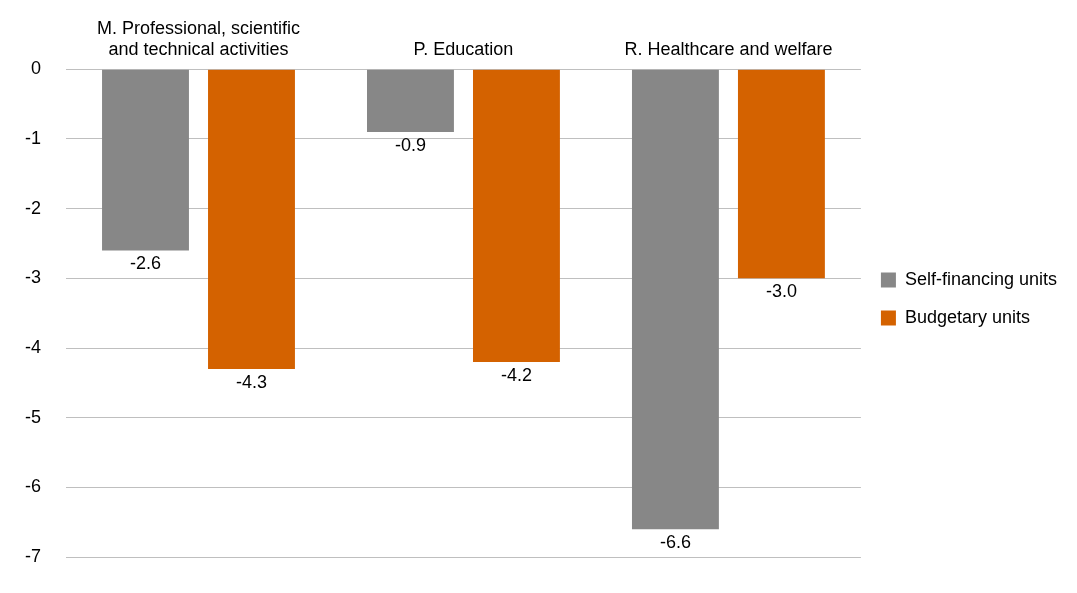 The height and width of the screenshot is (593, 1077). Describe the element at coordinates (32, 207) in the screenshot. I see `y-tick-label: -2` at that location.